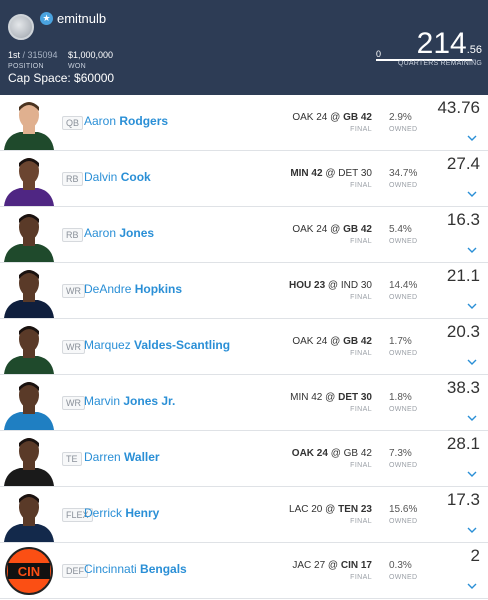 Image resolution: width=488 pixels, height=600 pixels. I want to click on player-first-name: Derrick, so click(103, 513).